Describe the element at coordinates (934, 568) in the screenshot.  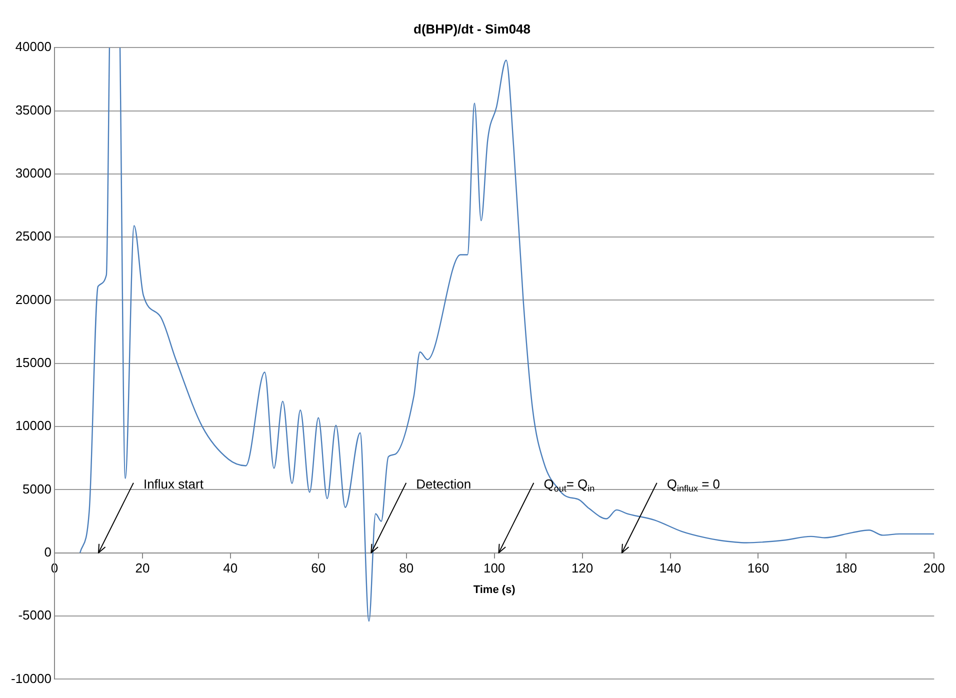
I see `x-tick-label: 200` at that location.